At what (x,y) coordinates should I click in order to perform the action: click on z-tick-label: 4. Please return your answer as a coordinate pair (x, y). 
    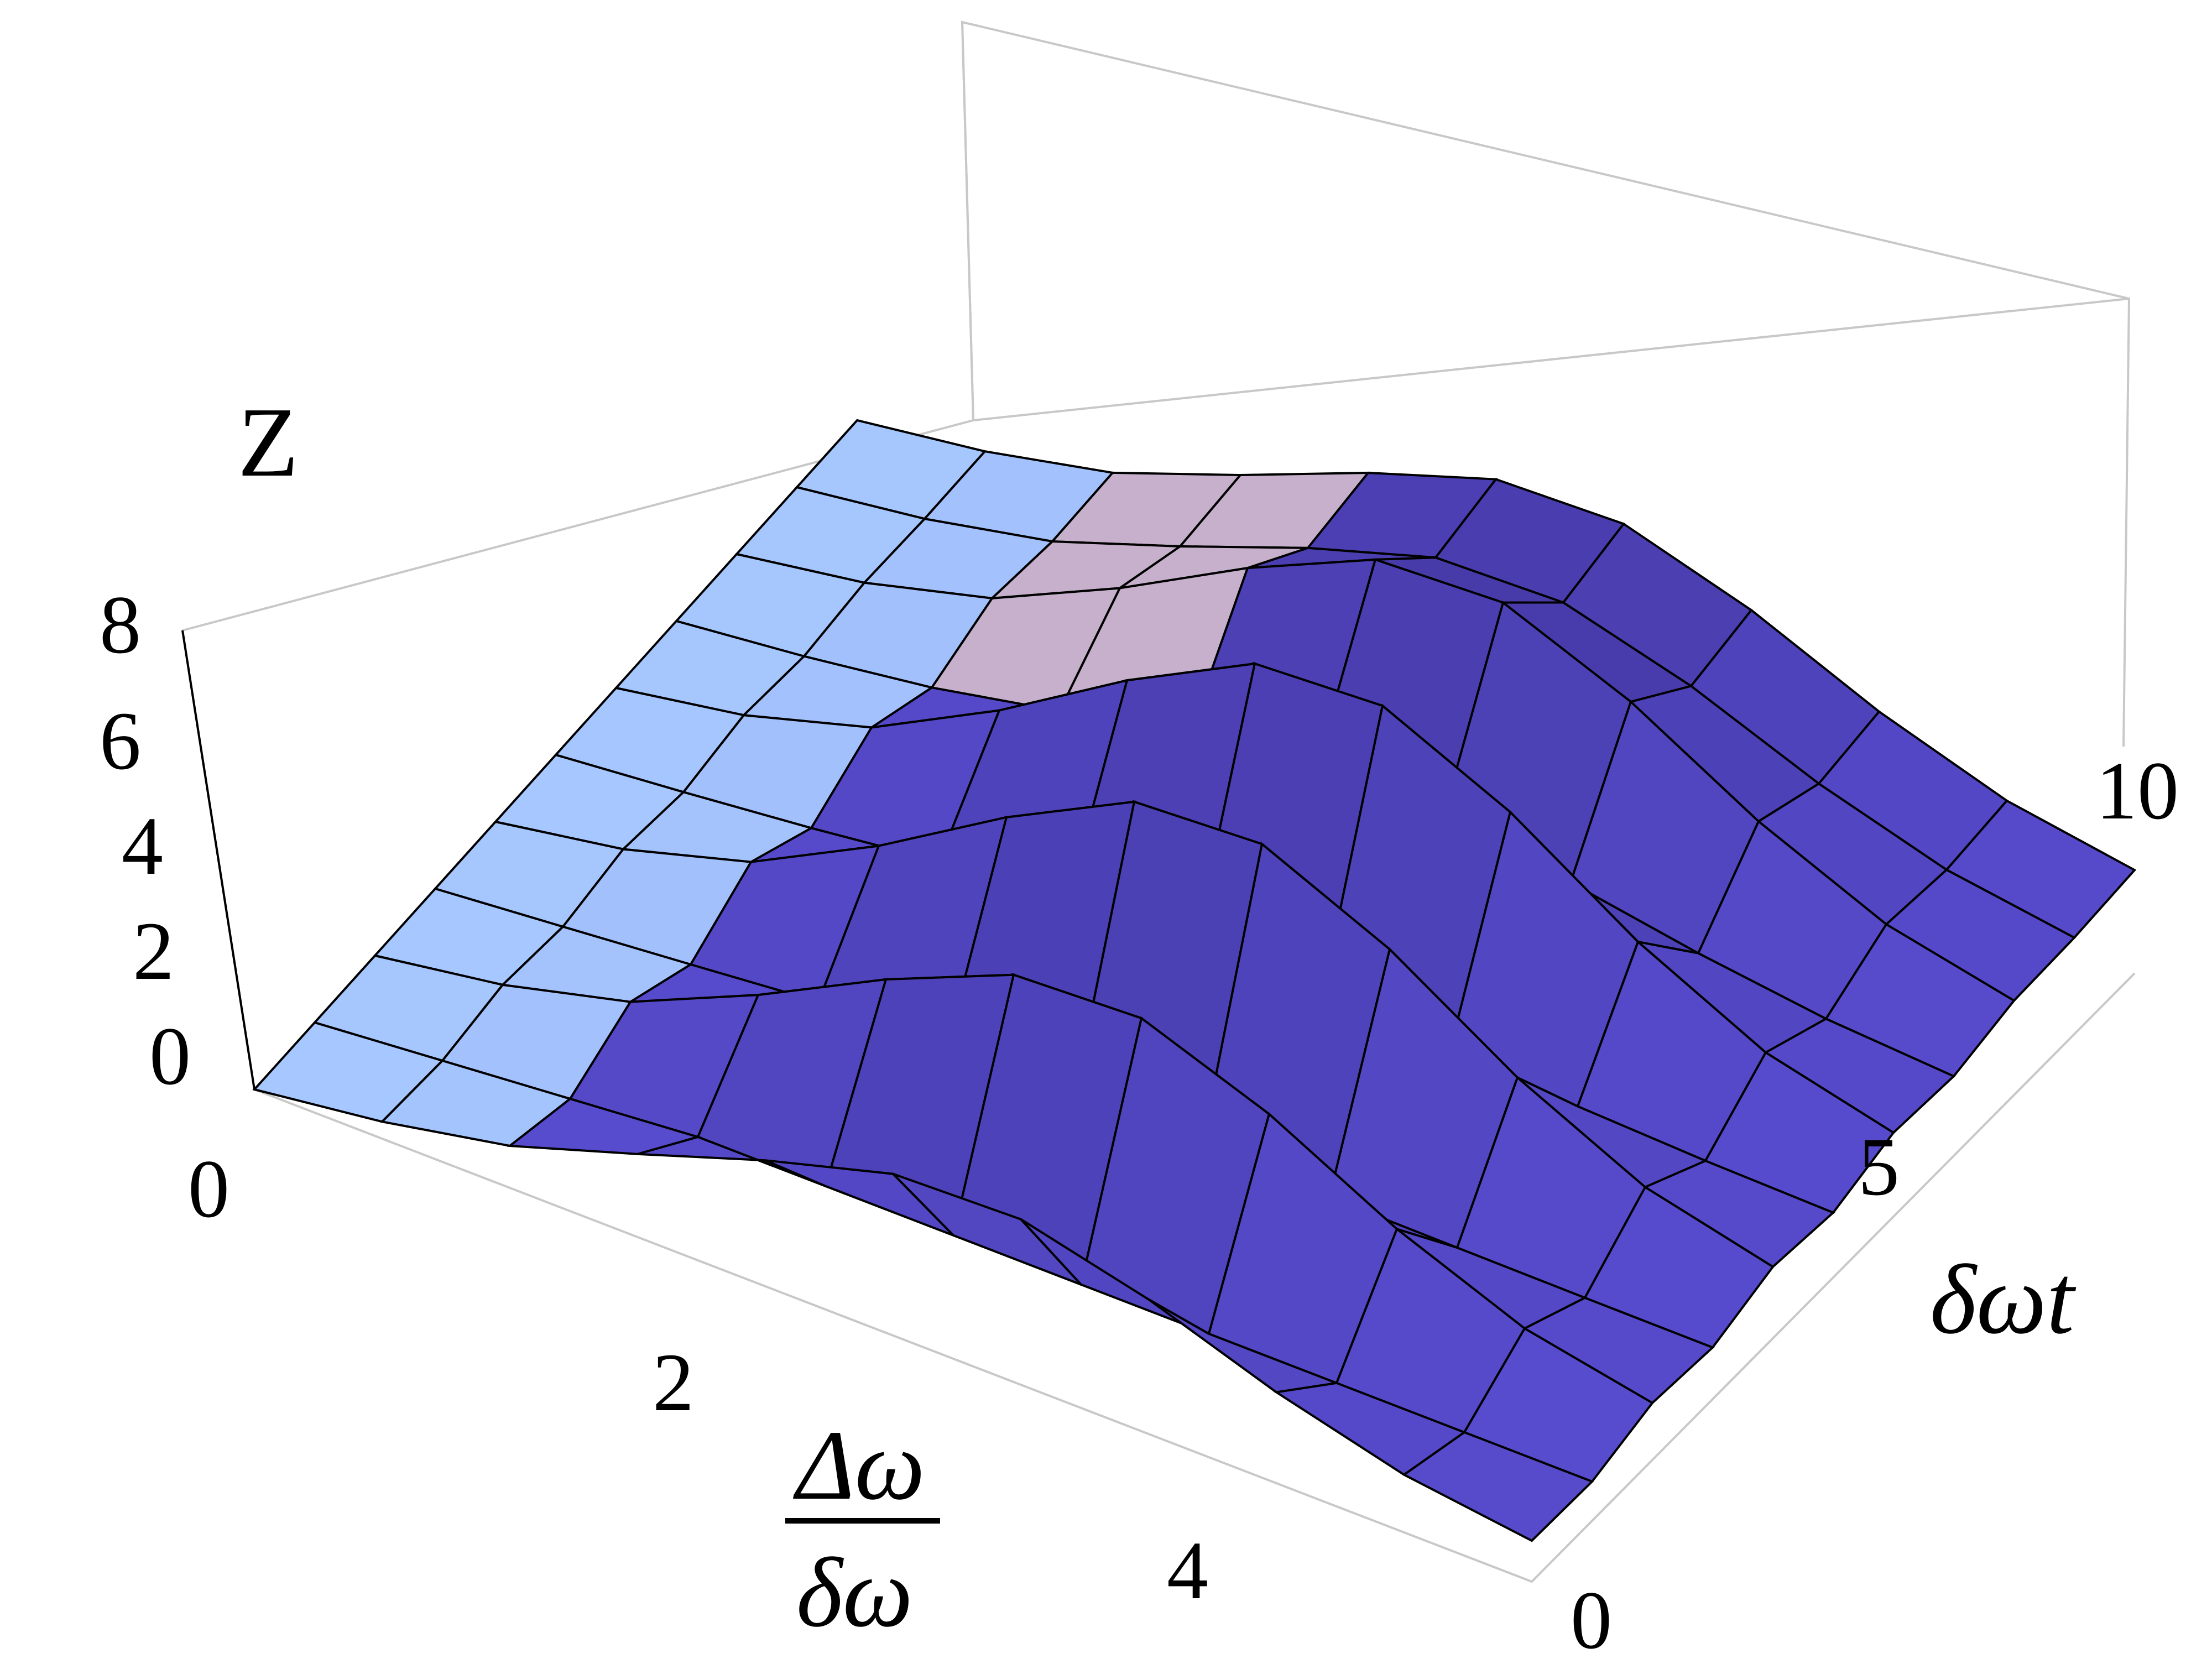
    Looking at the image, I should click on (143, 846).